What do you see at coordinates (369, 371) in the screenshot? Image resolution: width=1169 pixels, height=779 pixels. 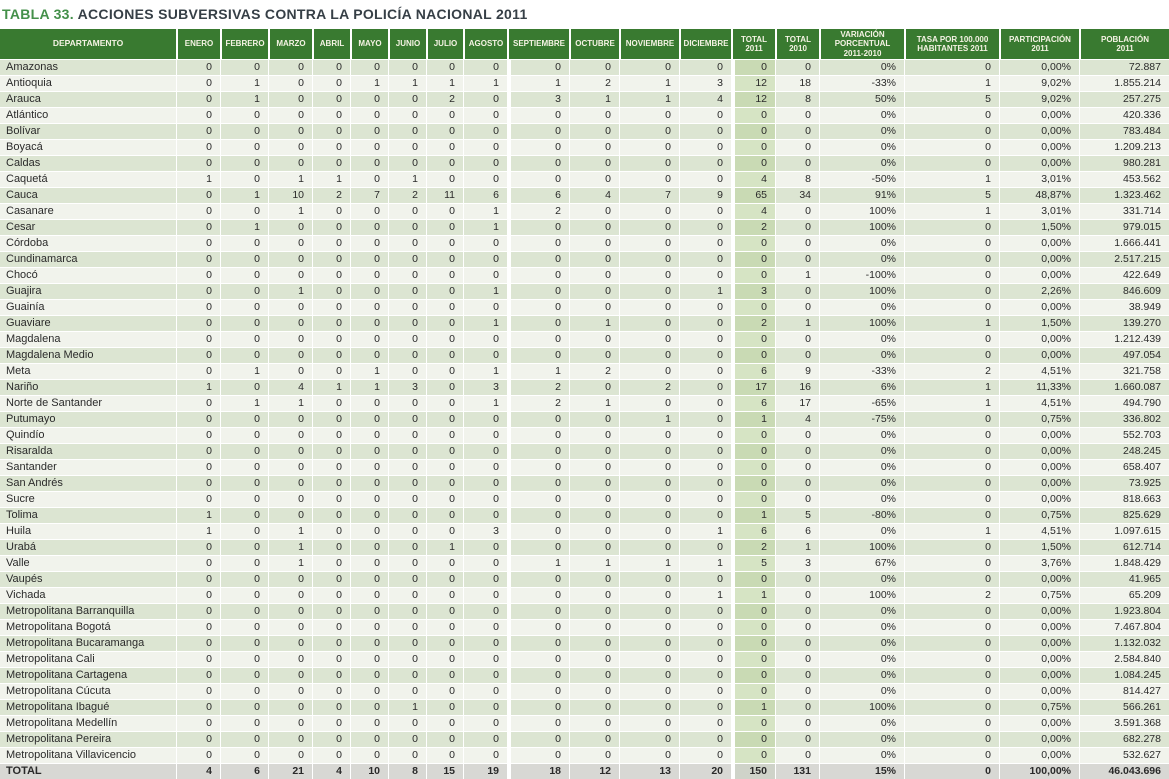 I see `value-cell-mayo: 1` at bounding box center [369, 371].